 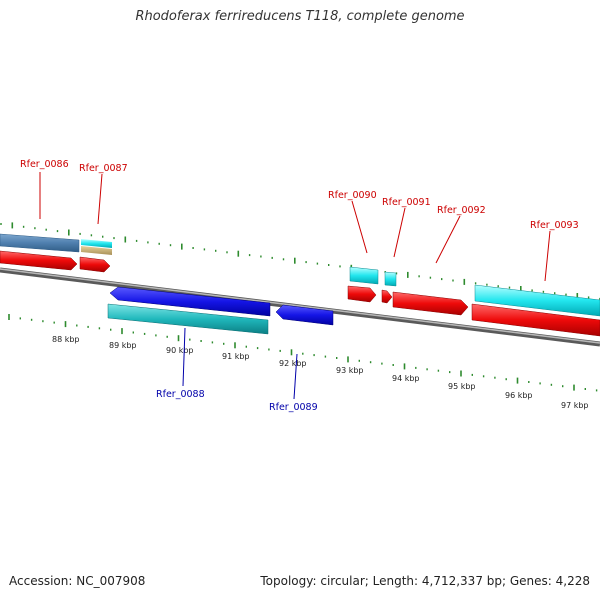 What do you see at coordinates (123, 345) in the screenshot?
I see `scale-label-89: 89 kbp` at bounding box center [123, 345].